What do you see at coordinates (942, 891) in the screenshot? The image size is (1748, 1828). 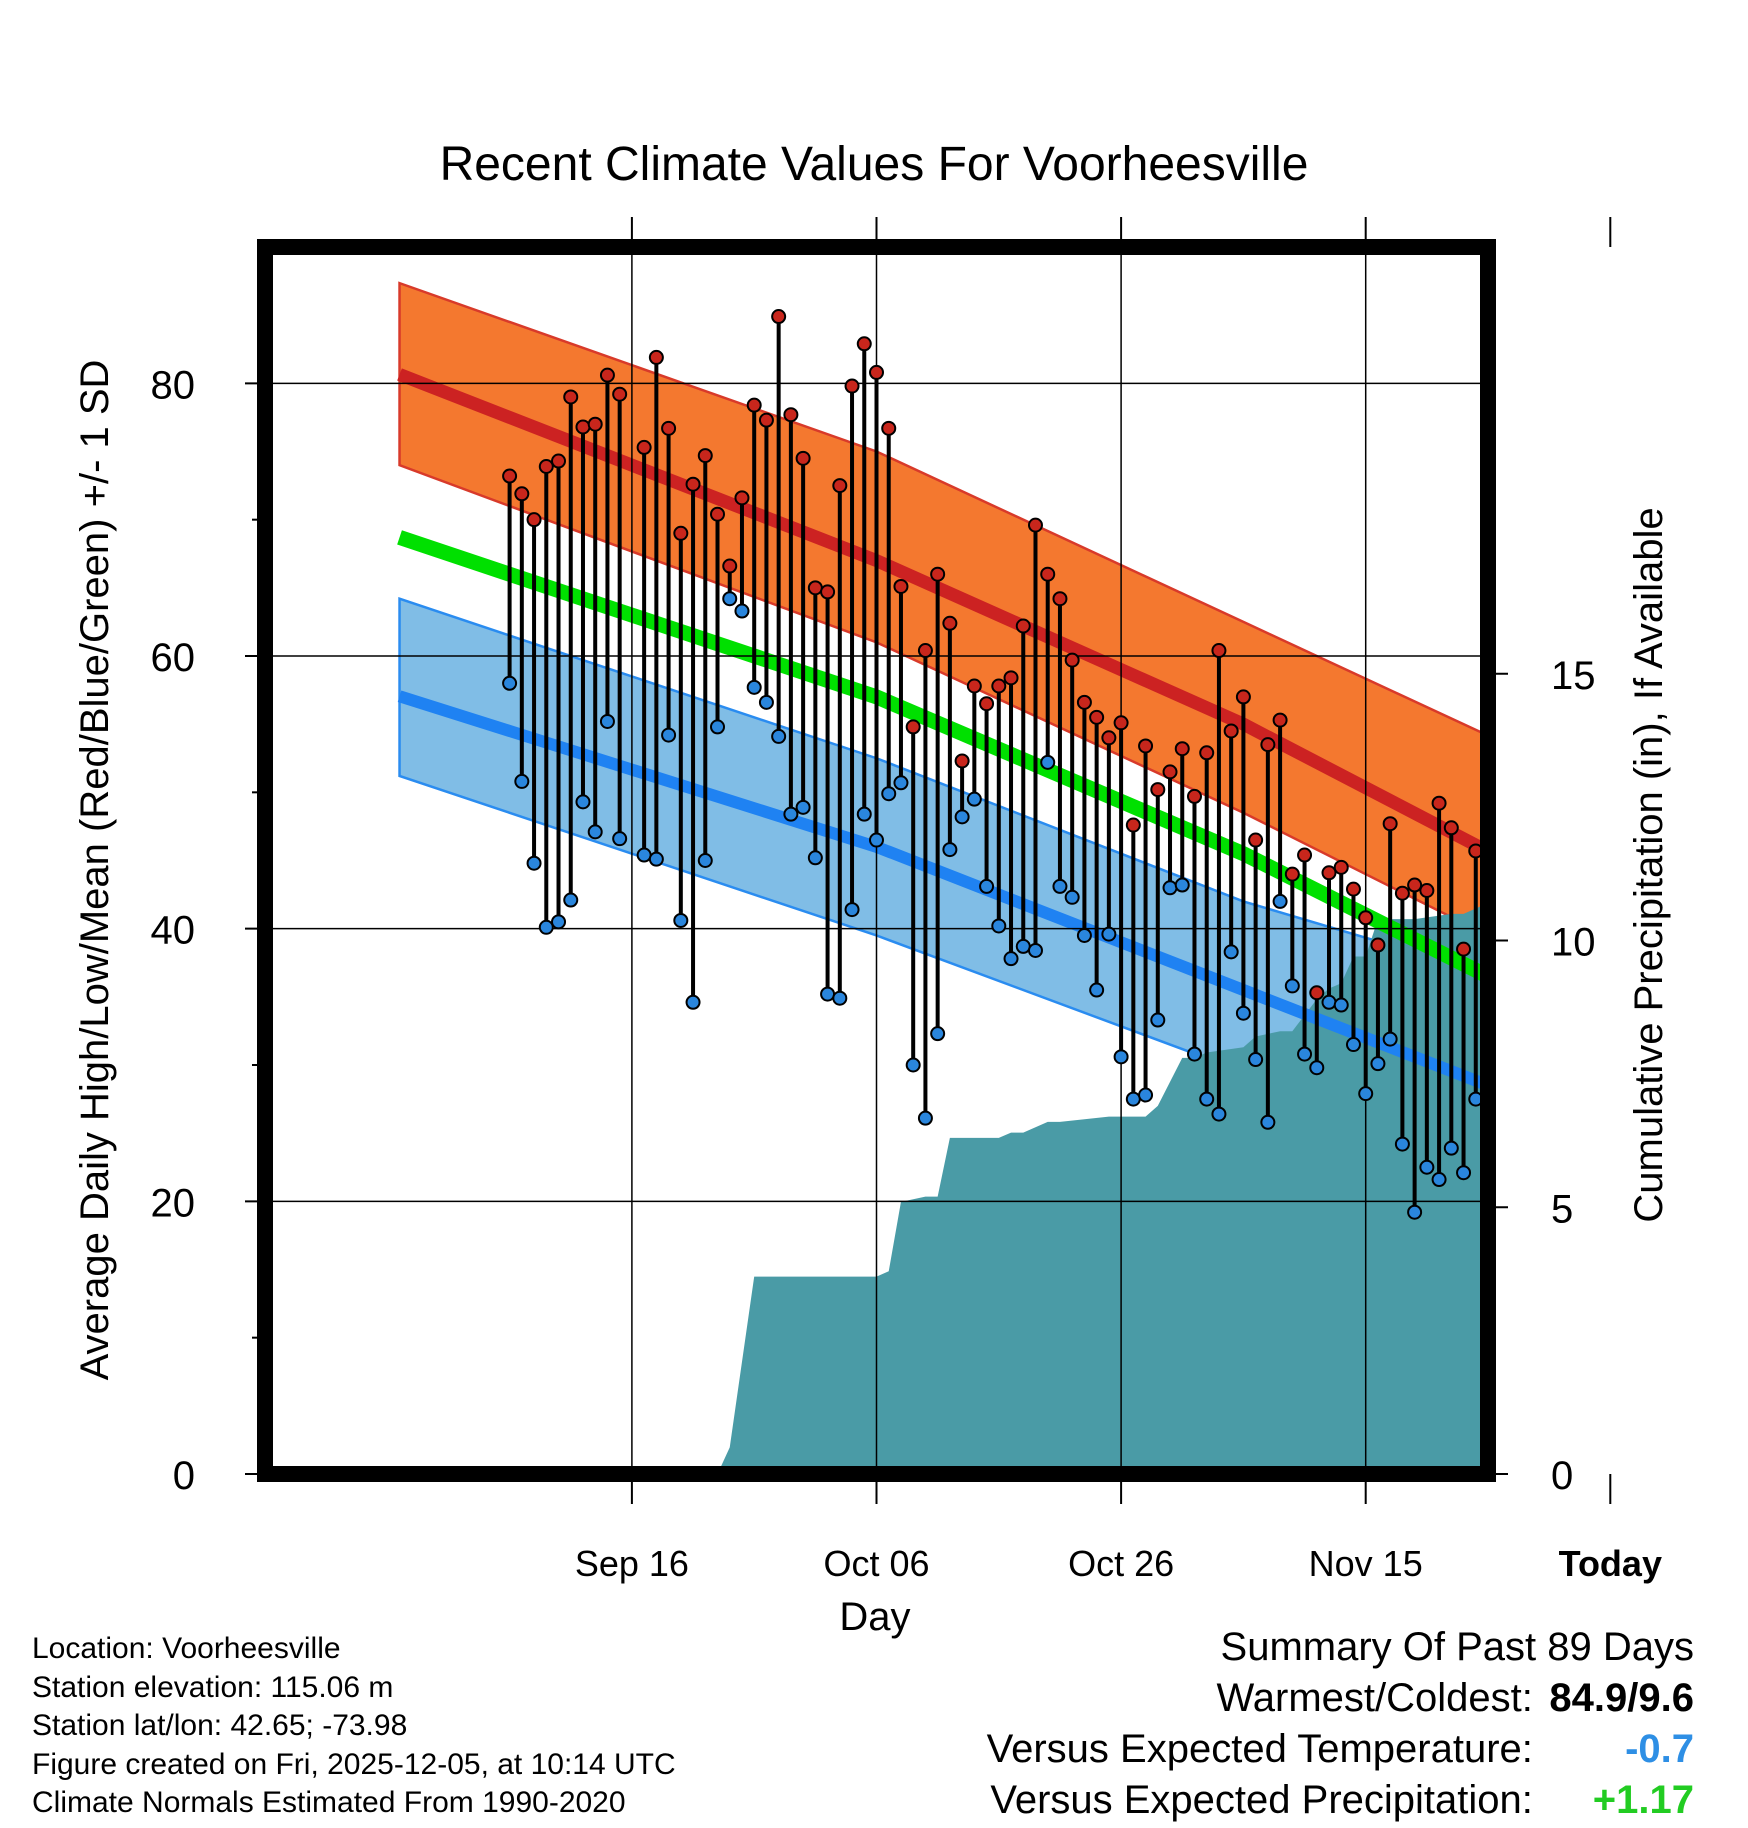 I see `low-normal-line` at bounding box center [942, 891].